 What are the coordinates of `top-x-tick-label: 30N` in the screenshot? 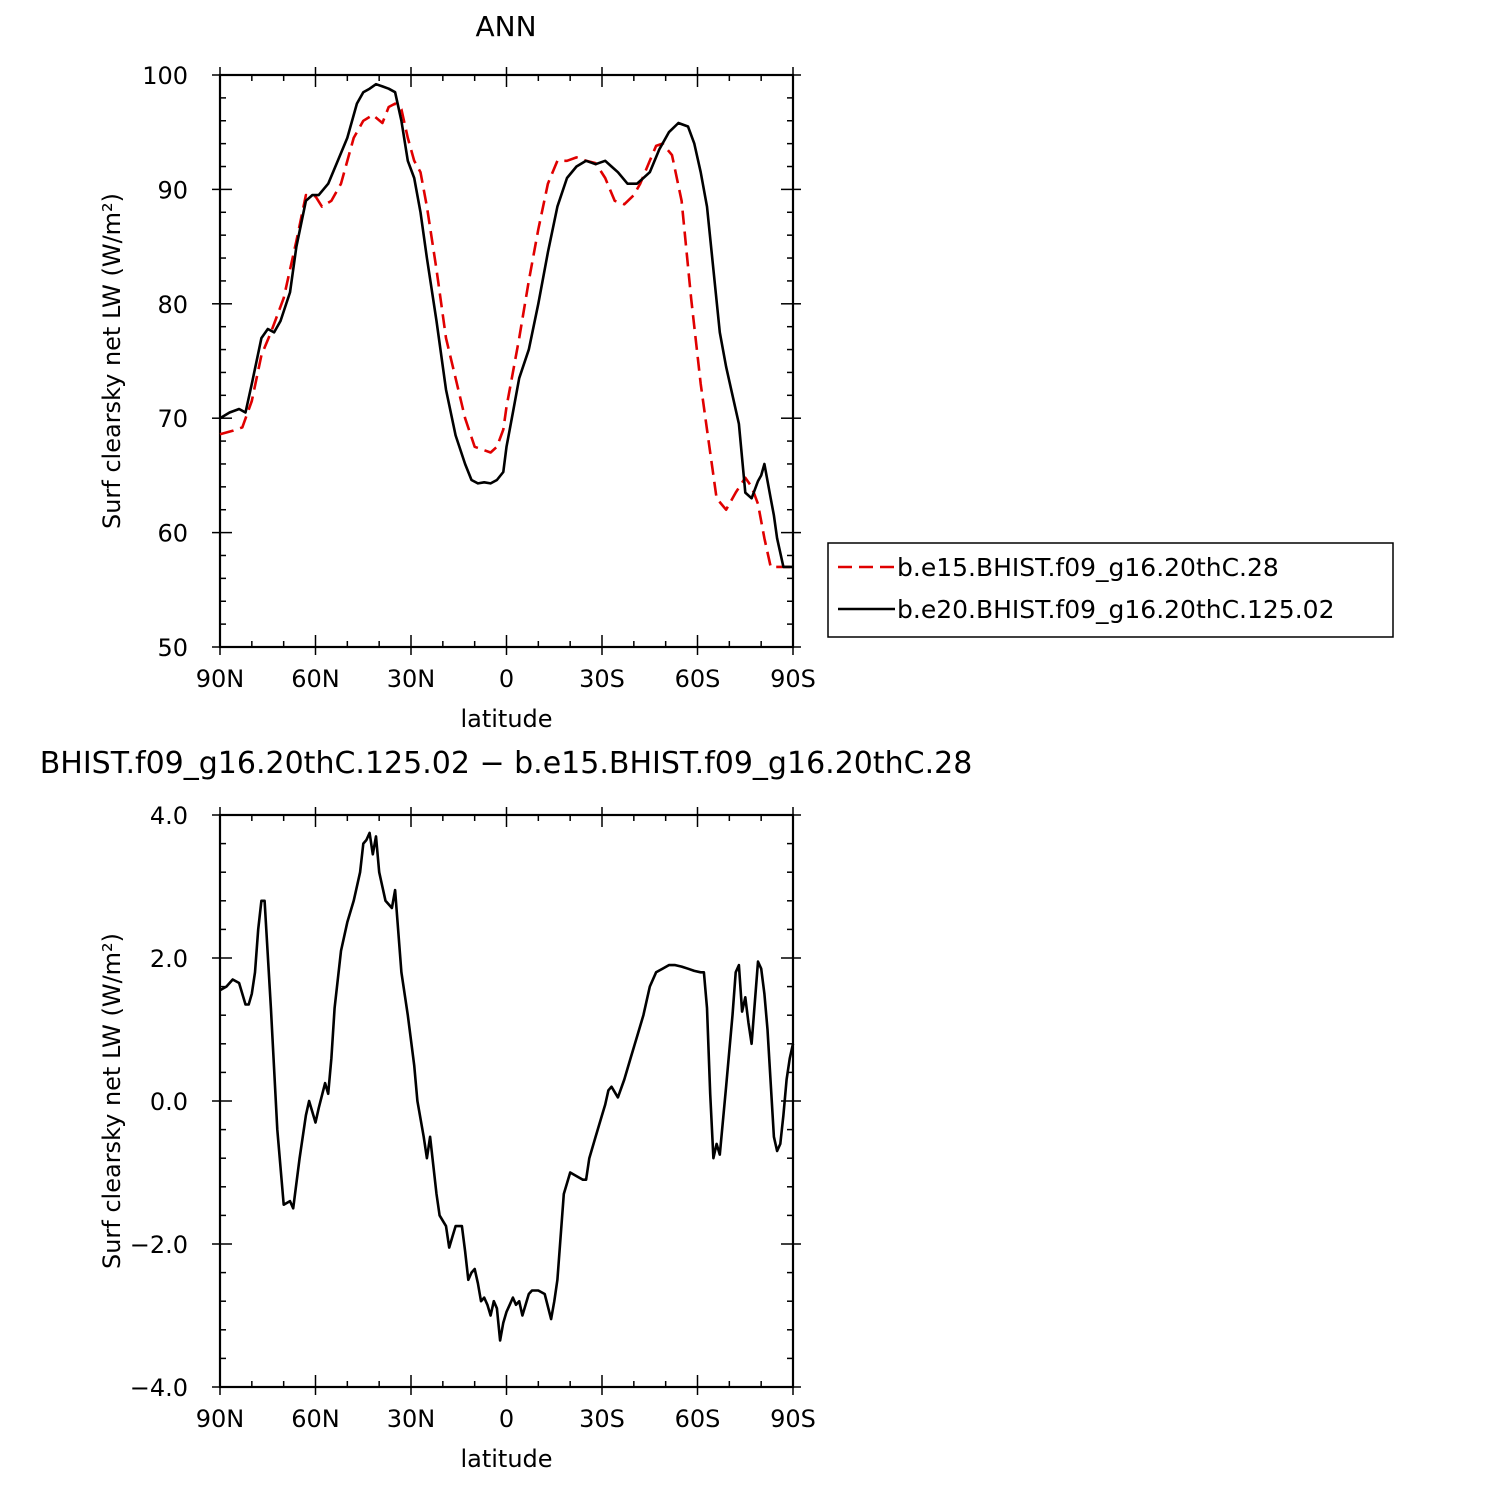 It's located at (411, 679).